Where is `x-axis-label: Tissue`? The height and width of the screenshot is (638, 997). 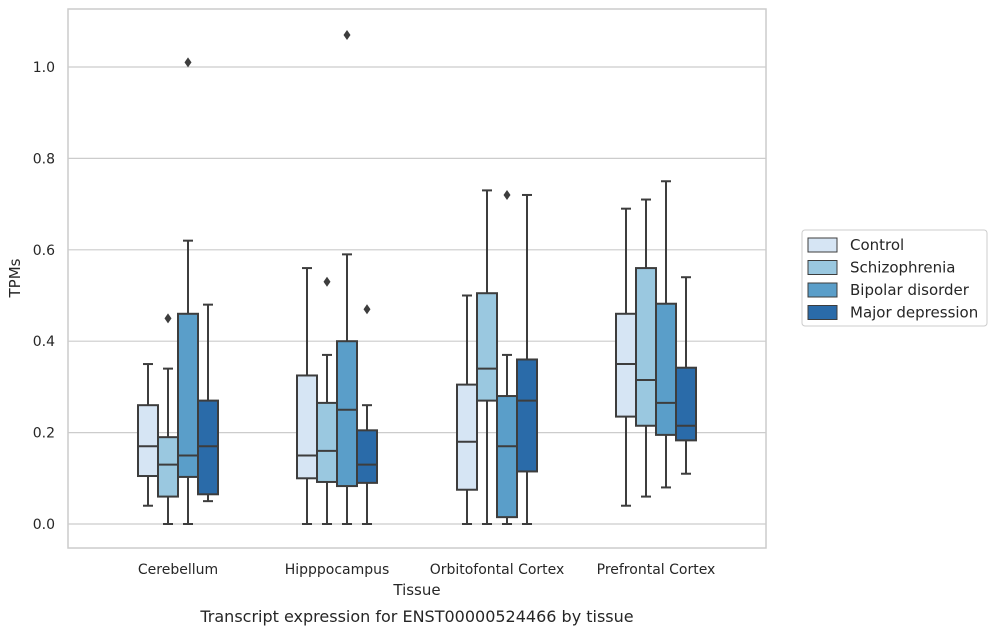
x-axis-label: Tissue is located at coordinates (416, 590).